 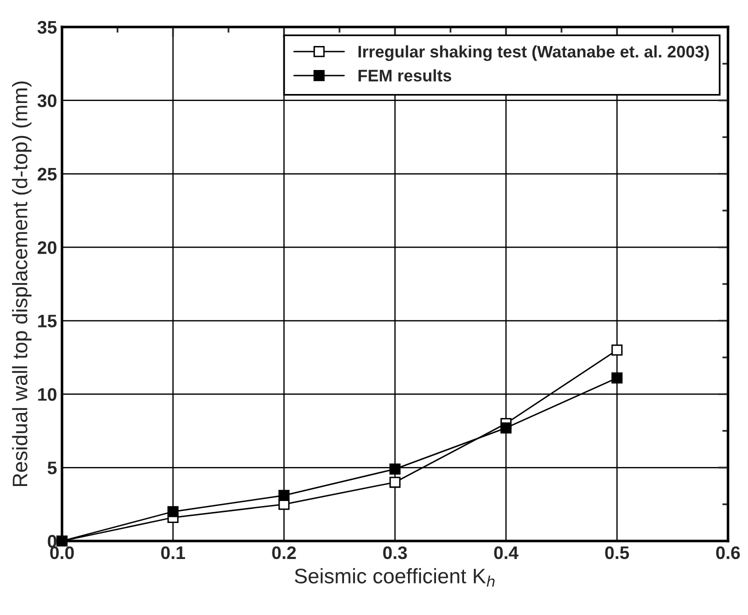 What do you see at coordinates (47, 247) in the screenshot?
I see `y-tick-label: 20` at bounding box center [47, 247].